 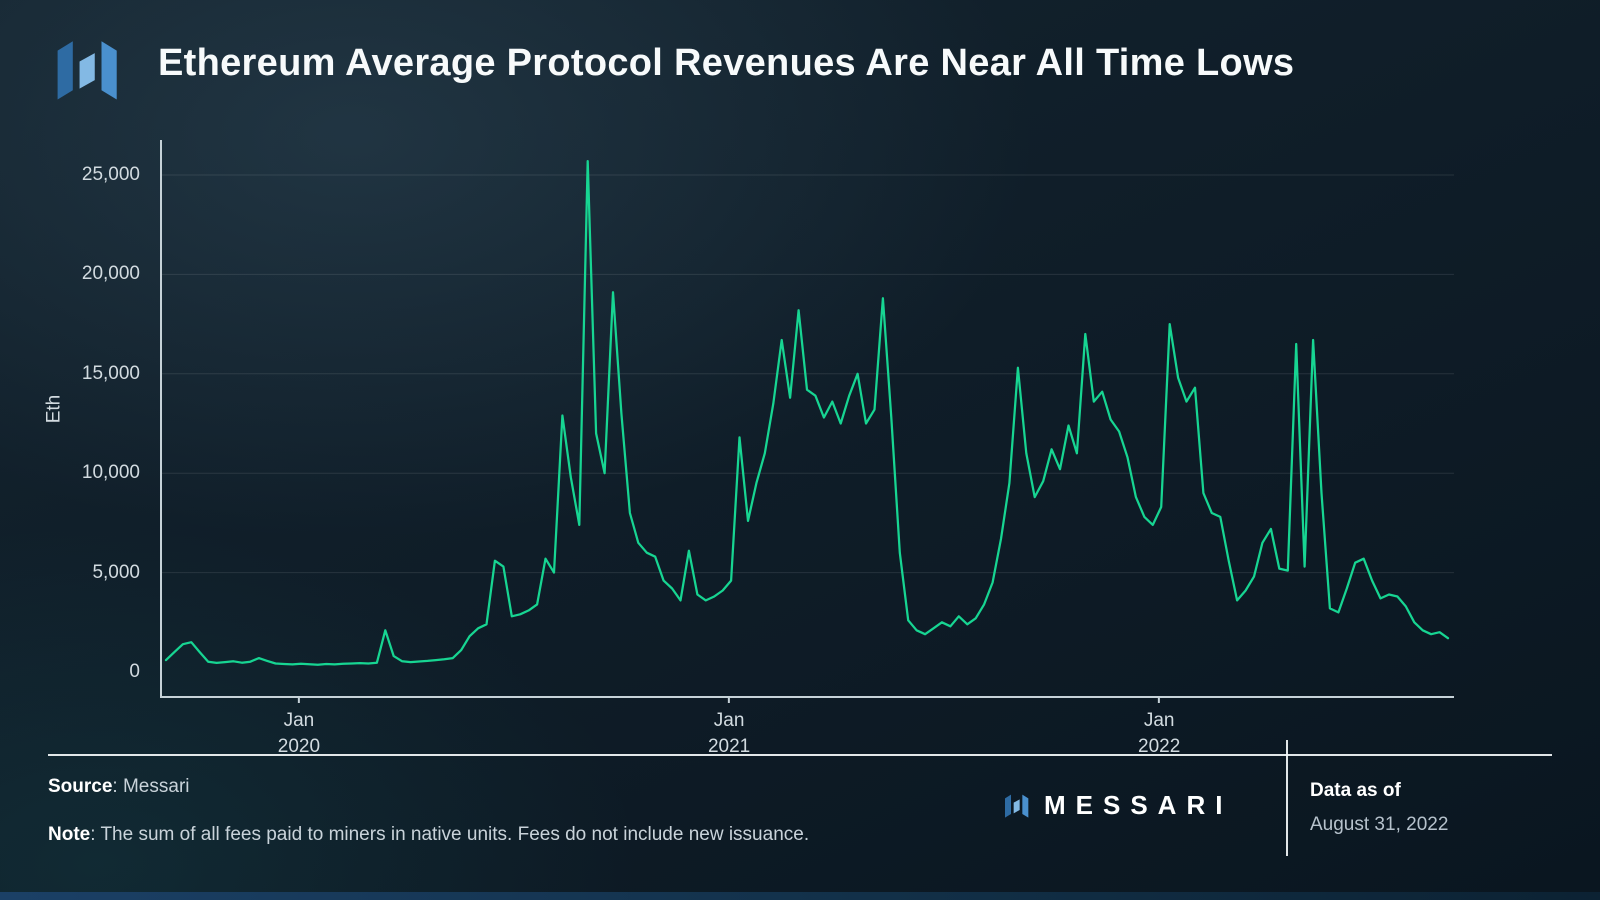 I want to click on x-tick-label: Jan 2021, so click(x=729, y=727).